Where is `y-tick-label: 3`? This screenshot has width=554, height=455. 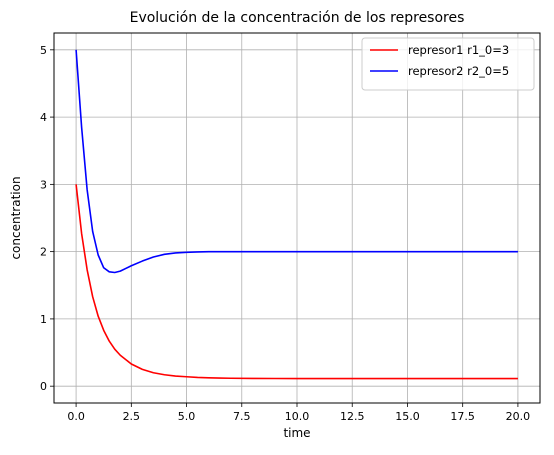 y-tick-label: 3 is located at coordinates (43, 184).